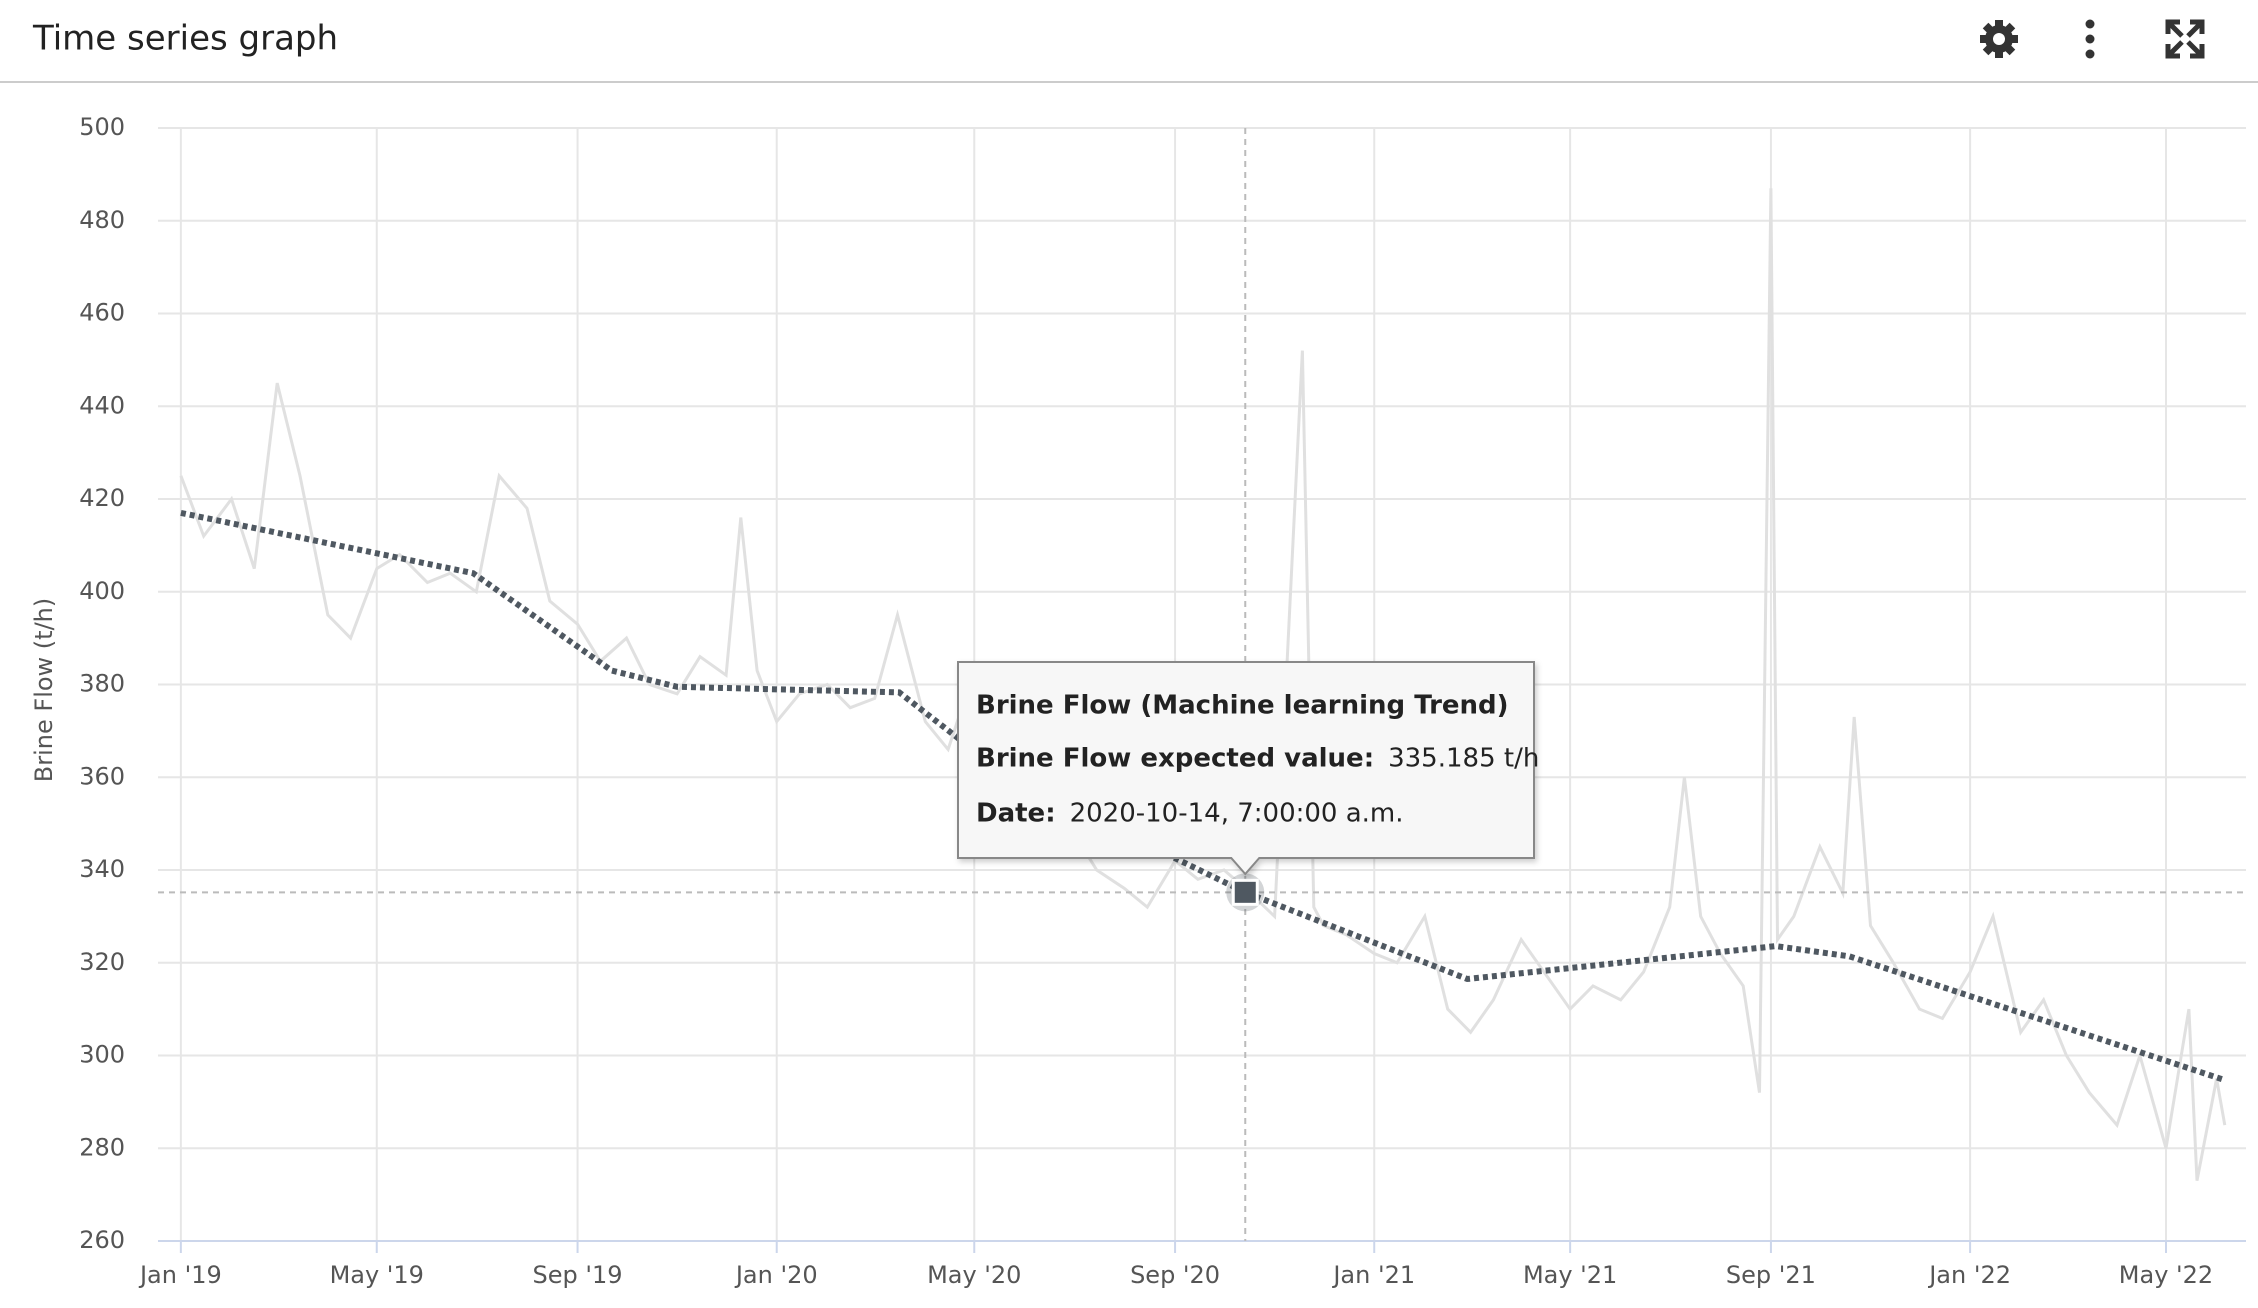 This screenshot has height=1308, width=2258. I want to click on x-tick-label: May '21, so click(1570, 1275).